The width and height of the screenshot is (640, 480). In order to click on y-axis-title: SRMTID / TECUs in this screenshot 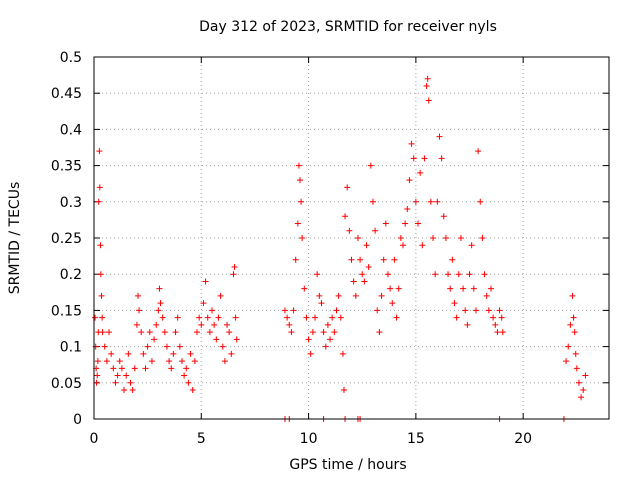, I will do `click(15, 238)`.